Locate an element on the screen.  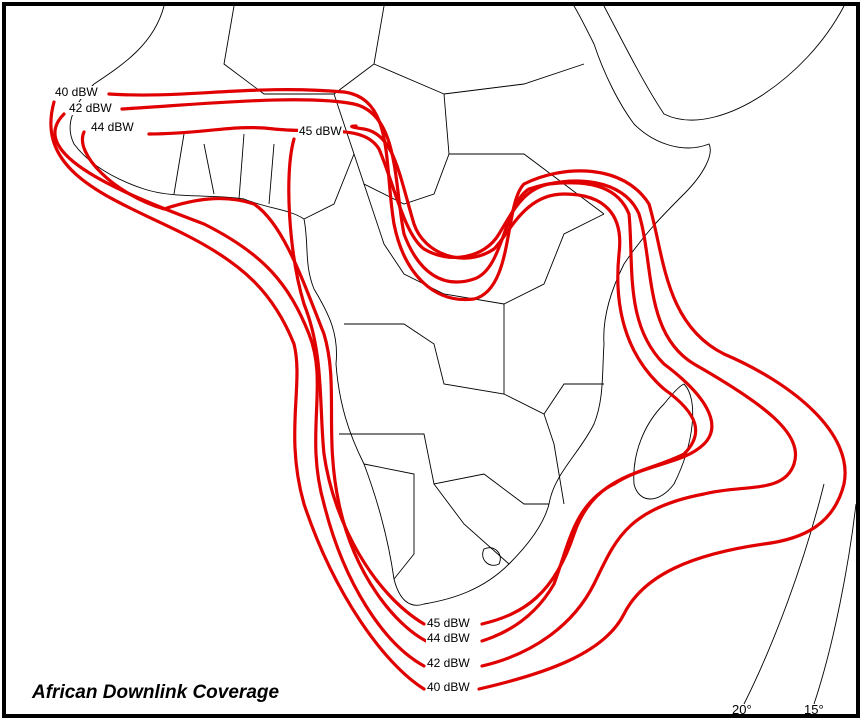
longitude-tick-15: 15° is located at coordinates (814, 709).